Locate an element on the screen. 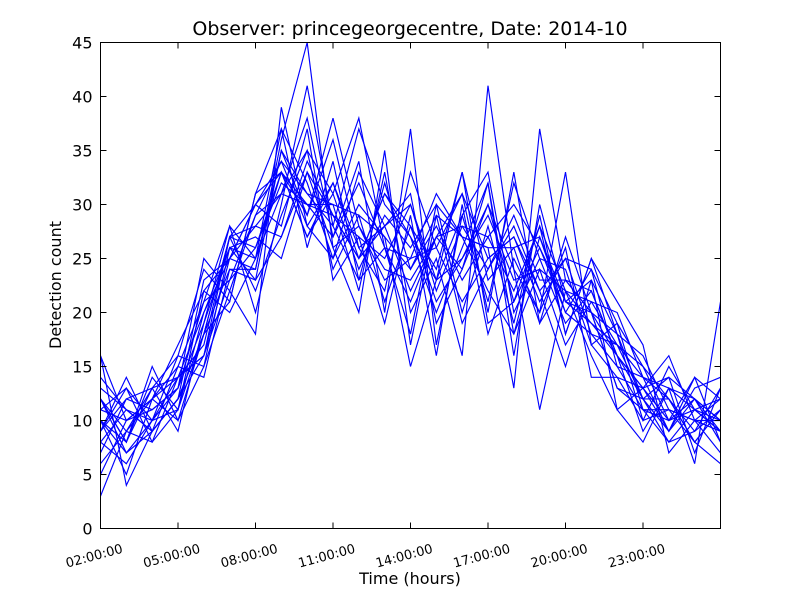 The height and width of the screenshot is (600, 800). x-tick-label: 23:00:00 is located at coordinates (637, 557).